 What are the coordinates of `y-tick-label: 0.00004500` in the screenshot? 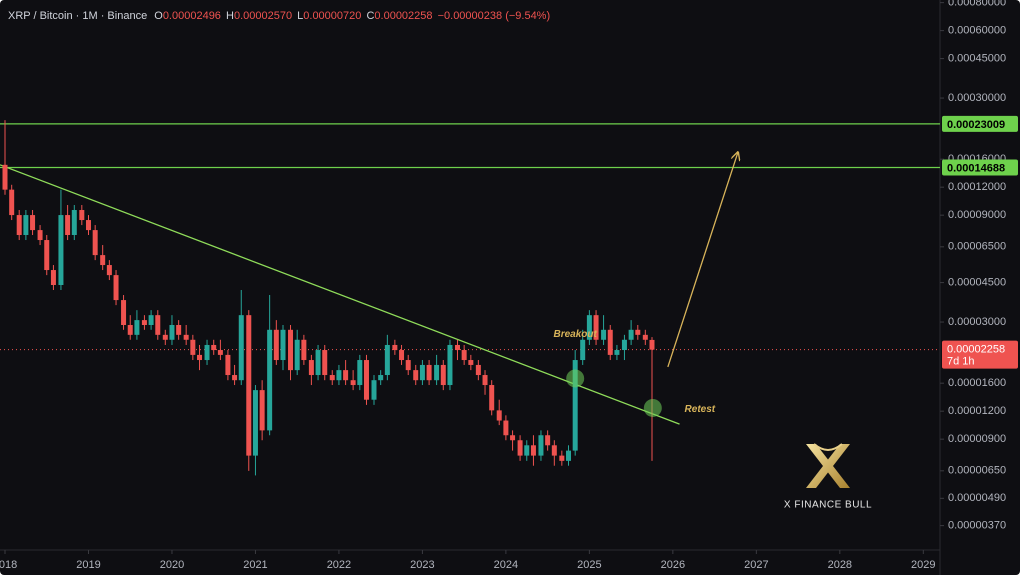 It's located at (977, 283).